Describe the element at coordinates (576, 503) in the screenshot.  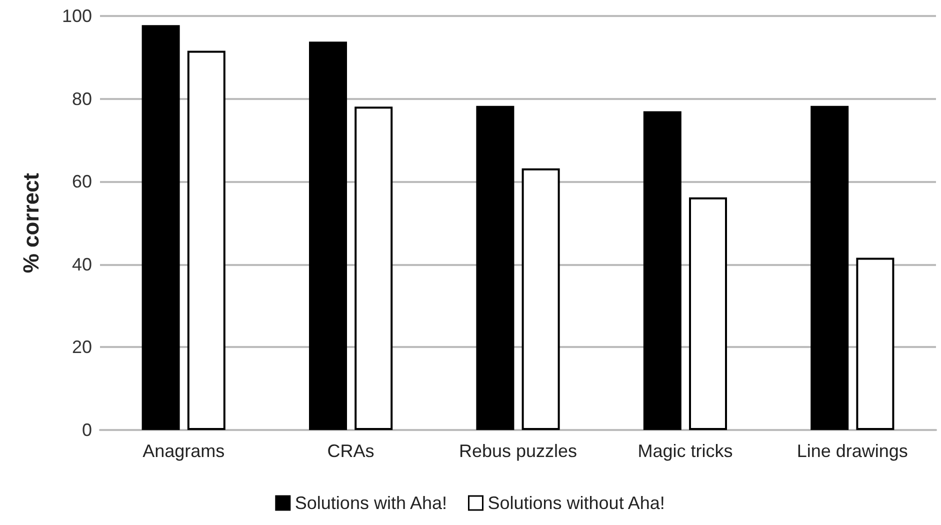
I see `legend-label: Solutions without Aha!` at that location.